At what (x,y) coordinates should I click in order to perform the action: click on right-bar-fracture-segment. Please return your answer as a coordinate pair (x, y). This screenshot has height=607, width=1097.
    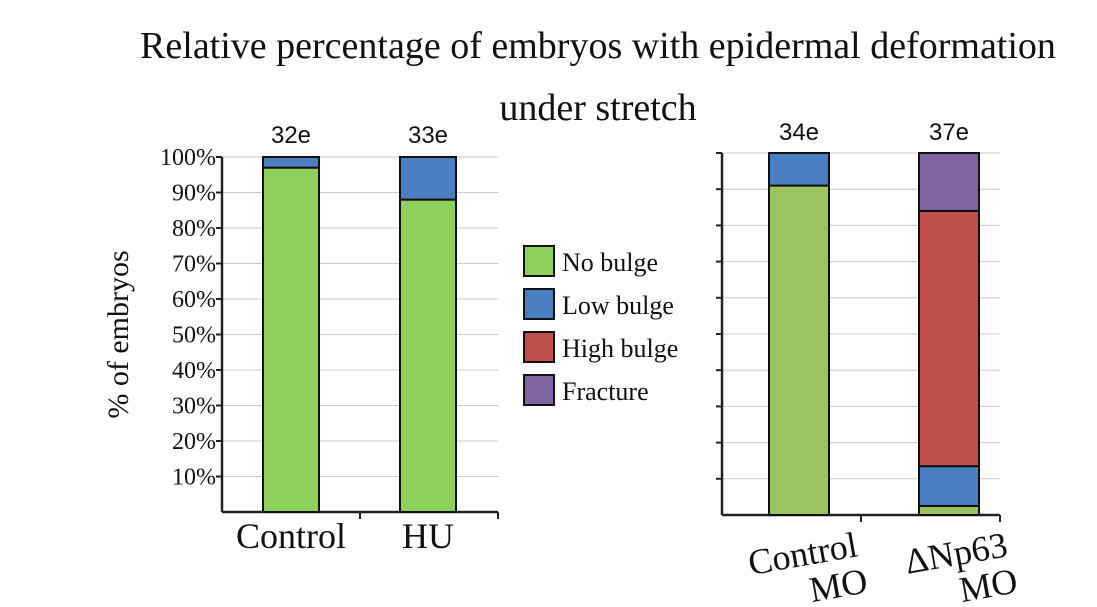
    Looking at the image, I should click on (949, 182).